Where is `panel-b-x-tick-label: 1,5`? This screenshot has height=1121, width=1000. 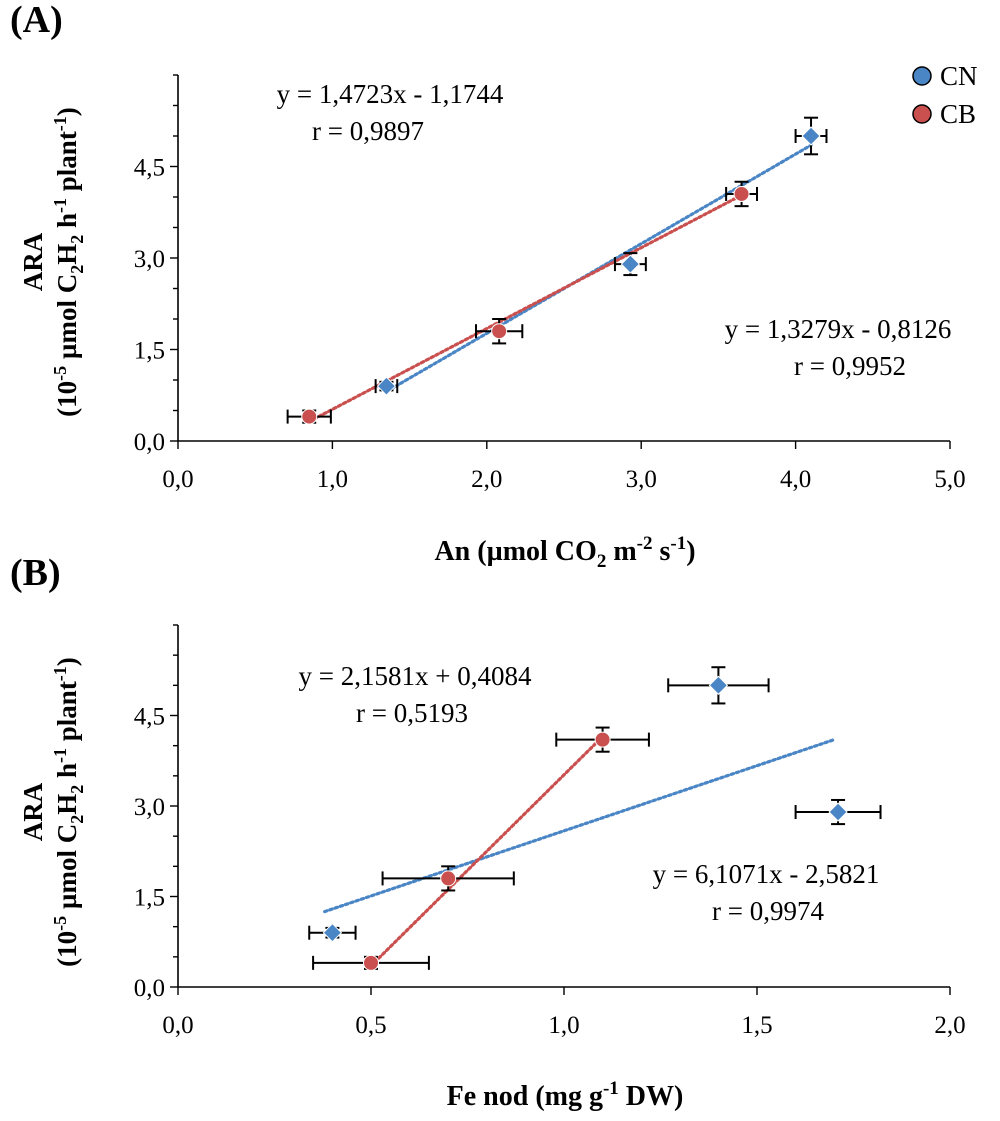
panel-b-x-tick-label: 1,5 is located at coordinates (756, 1025).